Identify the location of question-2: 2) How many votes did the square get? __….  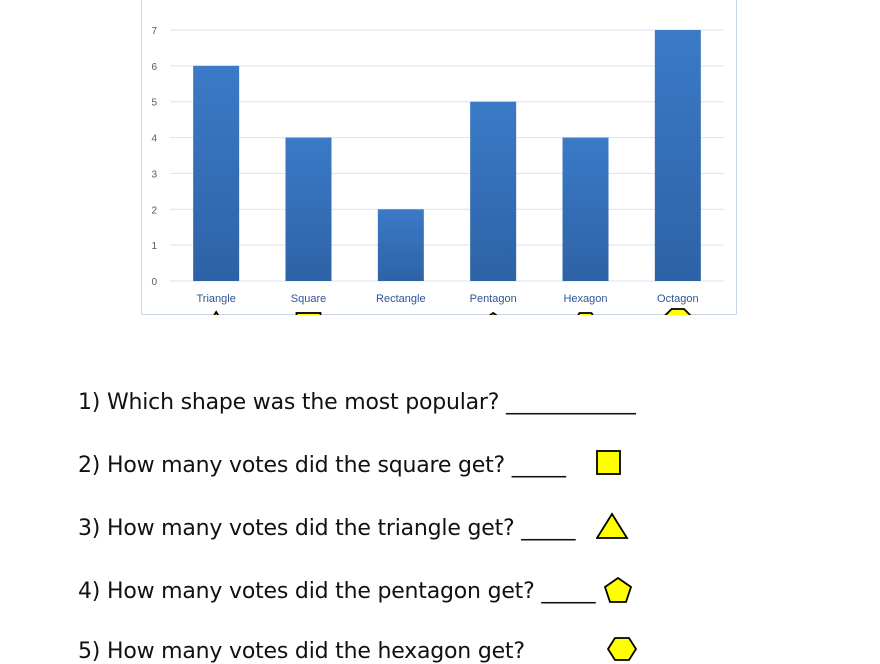
(322, 465).